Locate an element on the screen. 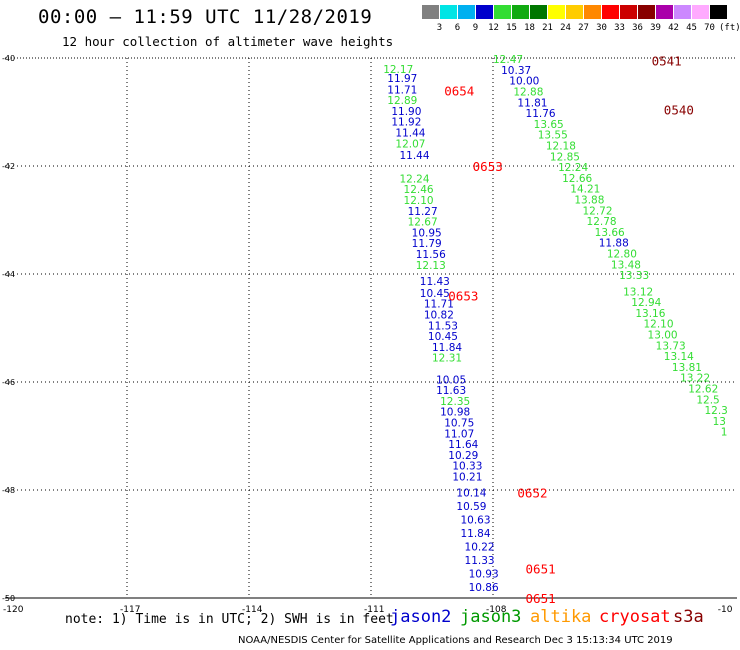  wave-height-point: 11.92 is located at coordinates (406, 123).